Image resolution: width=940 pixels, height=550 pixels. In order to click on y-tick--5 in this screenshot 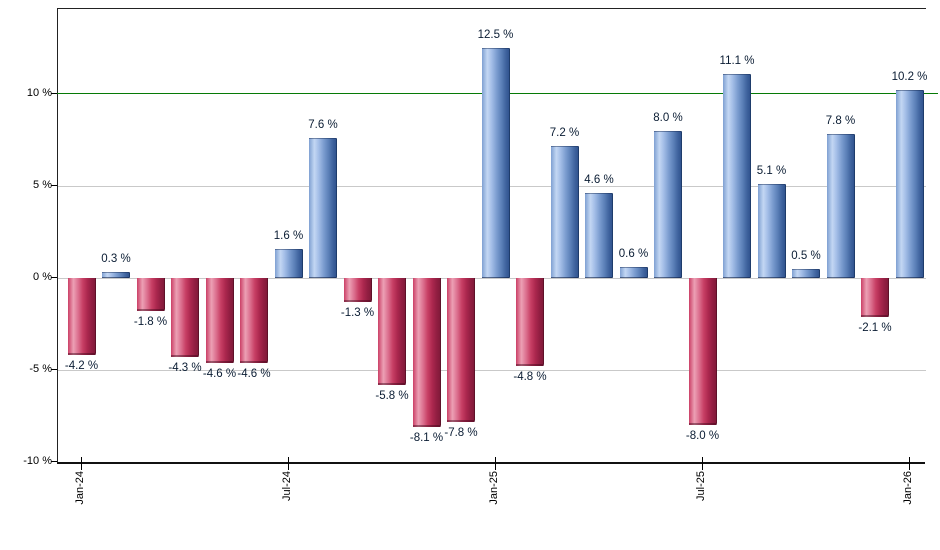, I will do `click(54, 369)`.